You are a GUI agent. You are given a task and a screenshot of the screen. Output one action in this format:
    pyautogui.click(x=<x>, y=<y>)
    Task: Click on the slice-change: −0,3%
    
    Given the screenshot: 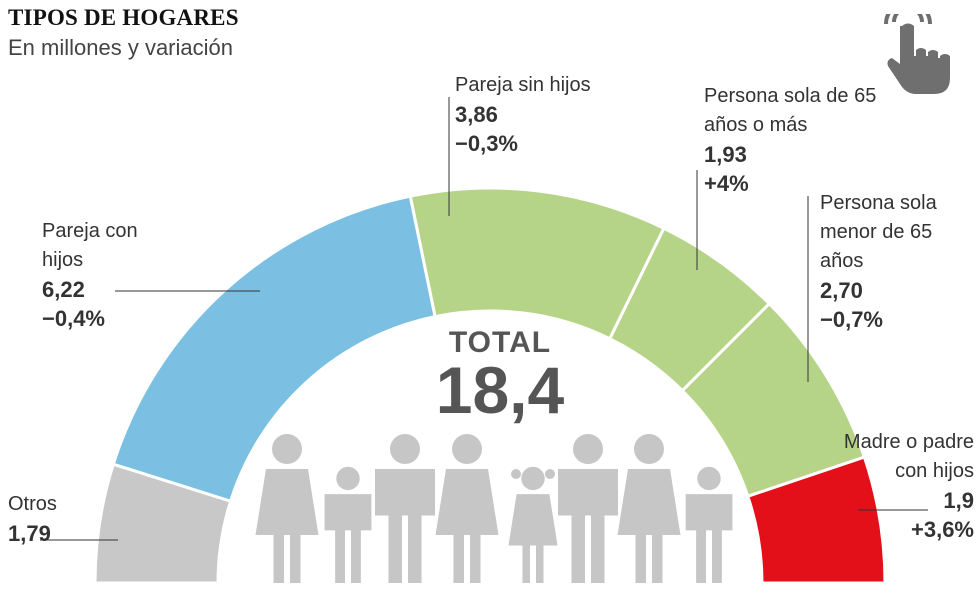 What is the action you would take?
    pyautogui.click(x=486, y=143)
    